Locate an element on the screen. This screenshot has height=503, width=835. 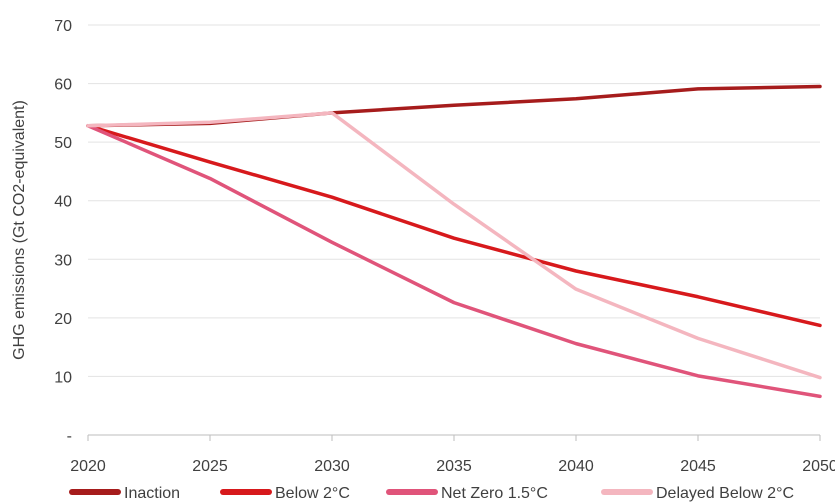
y-tick-label: - is located at coordinates (69, 436).